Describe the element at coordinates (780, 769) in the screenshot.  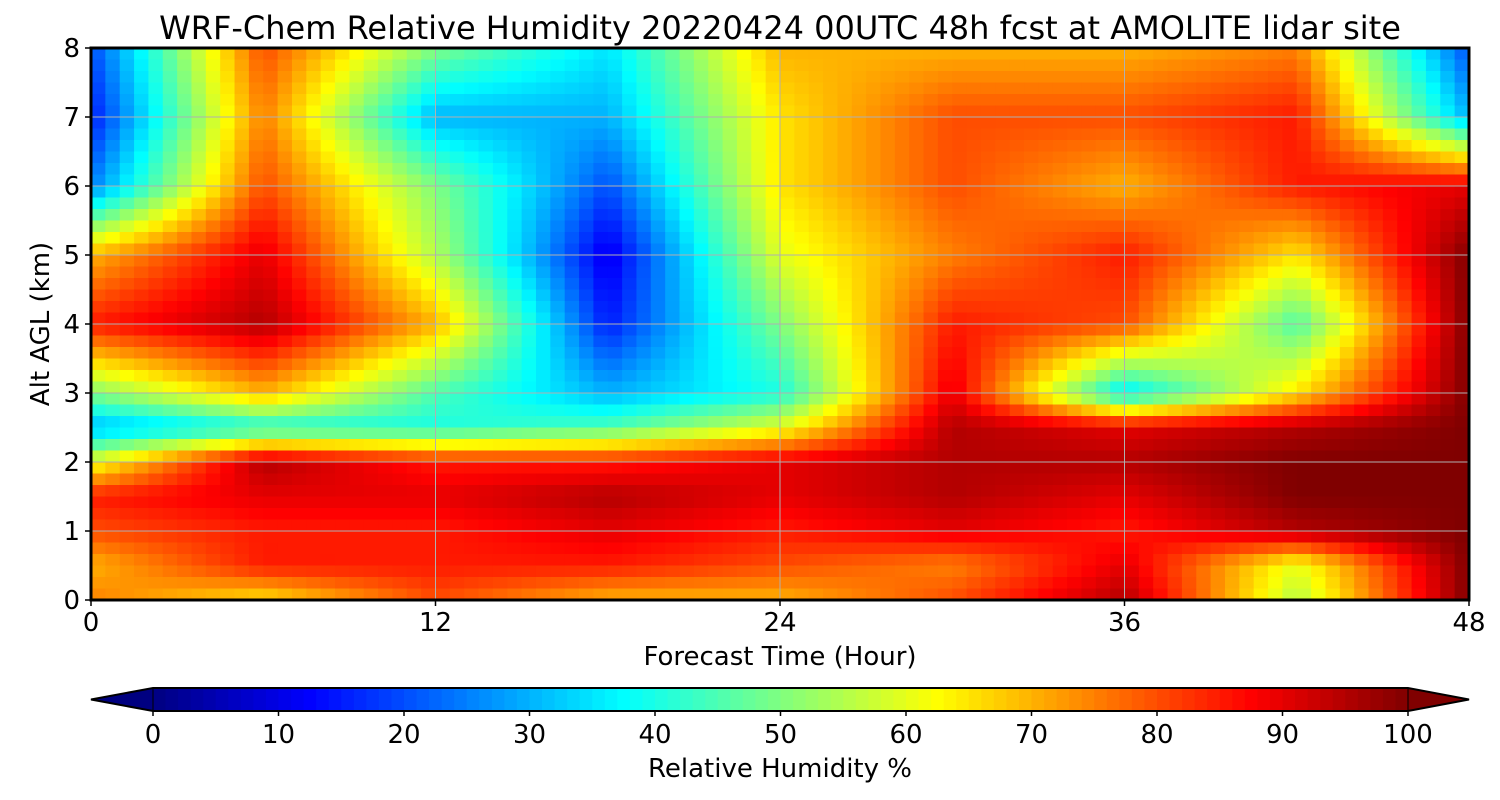
I see `colorbar-label: Relative Humidity %` at that location.